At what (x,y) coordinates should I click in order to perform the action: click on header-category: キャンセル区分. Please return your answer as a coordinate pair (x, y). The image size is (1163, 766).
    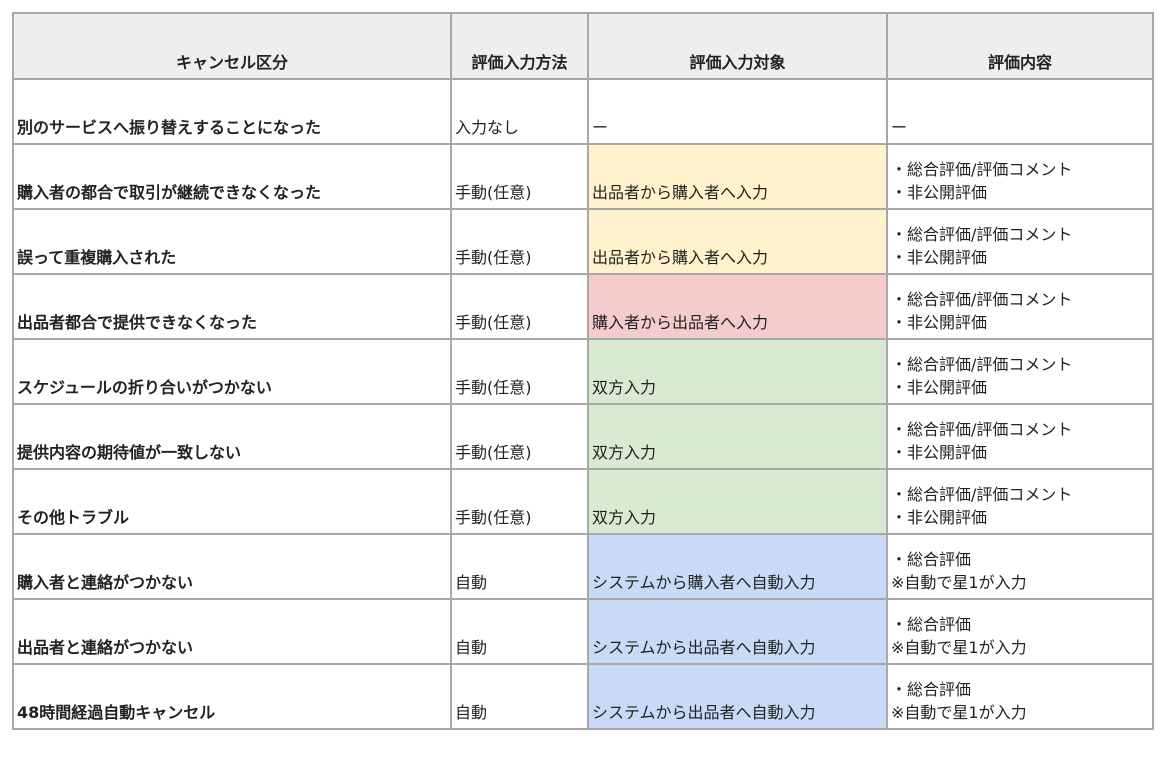
    Looking at the image, I should click on (232, 46).